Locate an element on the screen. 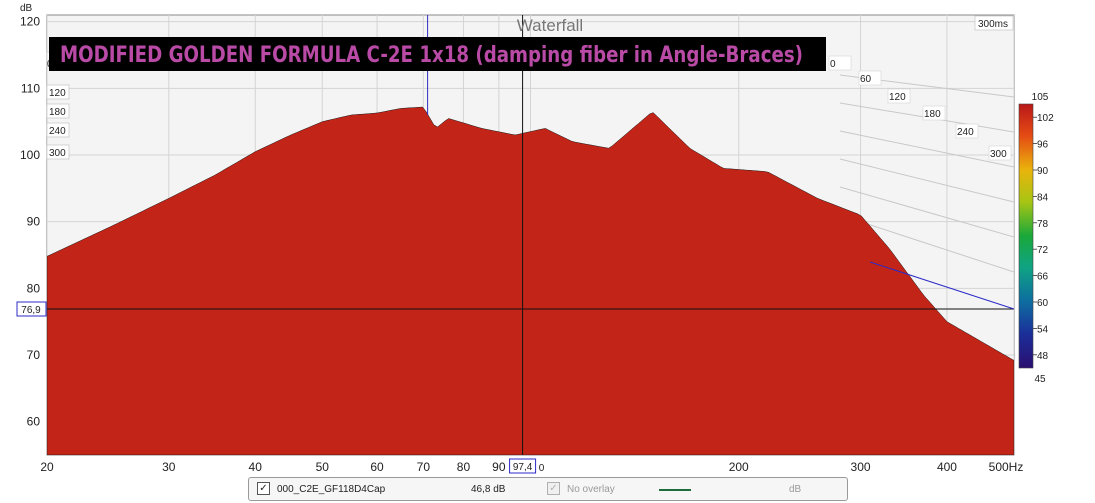 This screenshot has height=503, width=1095. y-tick-label: 110 is located at coordinates (30, 88).